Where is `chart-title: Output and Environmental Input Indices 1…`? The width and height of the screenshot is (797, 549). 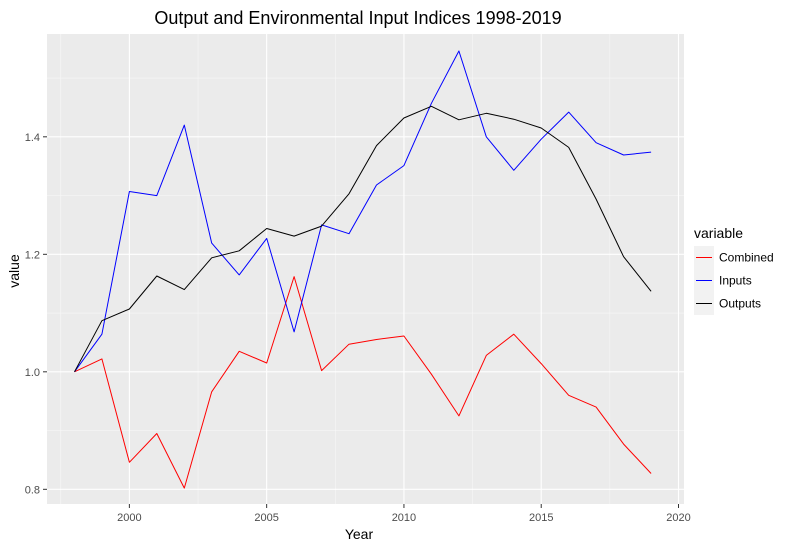 chart-title: Output and Environmental Input Indices 1… is located at coordinates (357, 18).